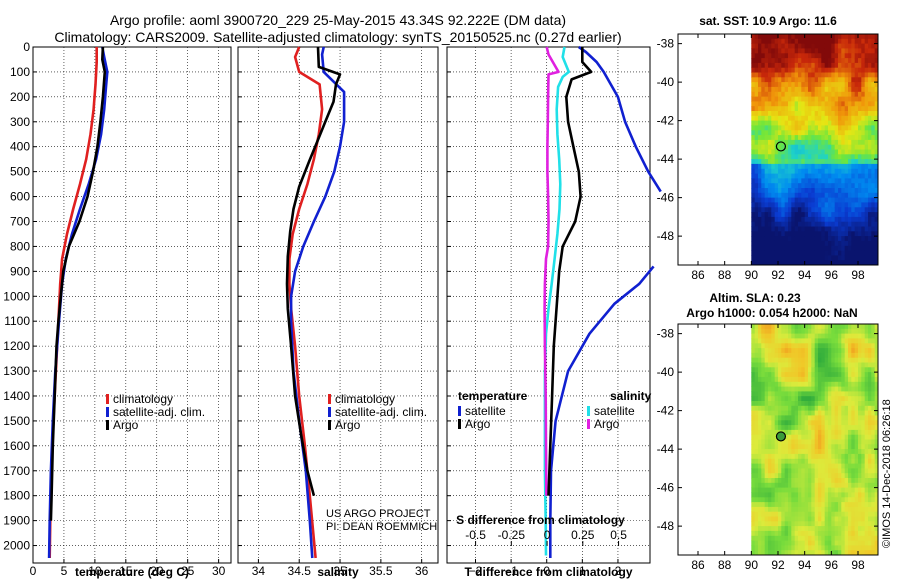 This screenshot has width=900, height=580. Describe the element at coordinates (348, 425) in the screenshot. I see `legend-label: Argo` at that location.